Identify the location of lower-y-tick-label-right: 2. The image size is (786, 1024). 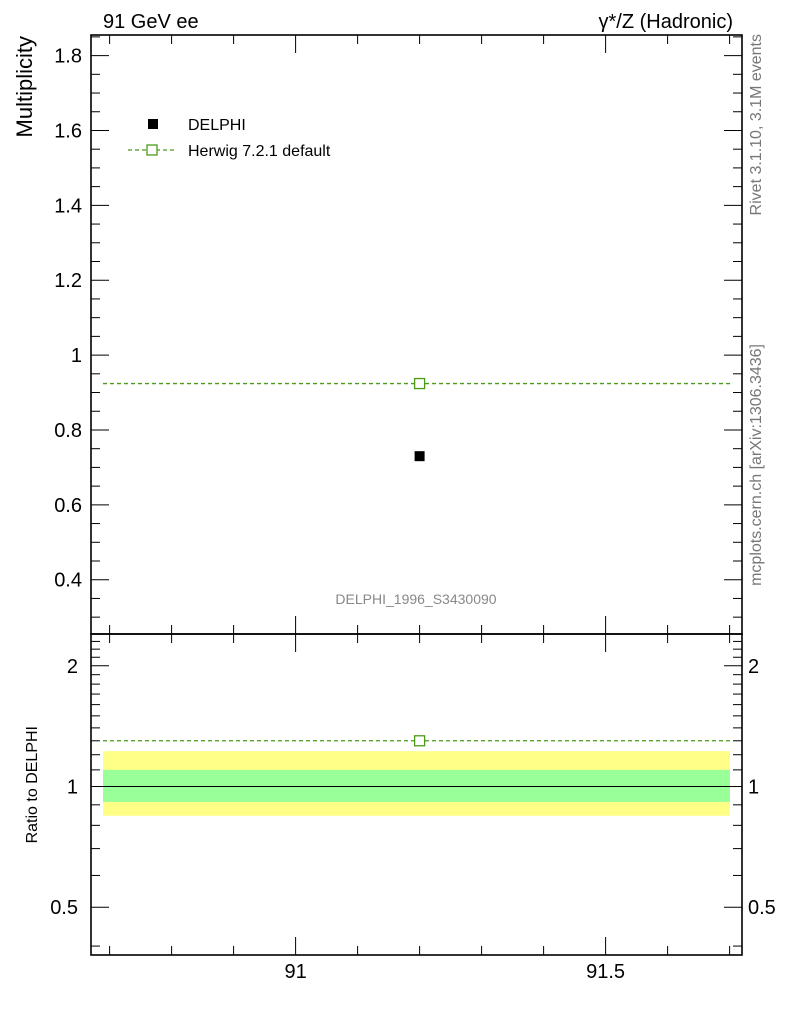
(753, 667).